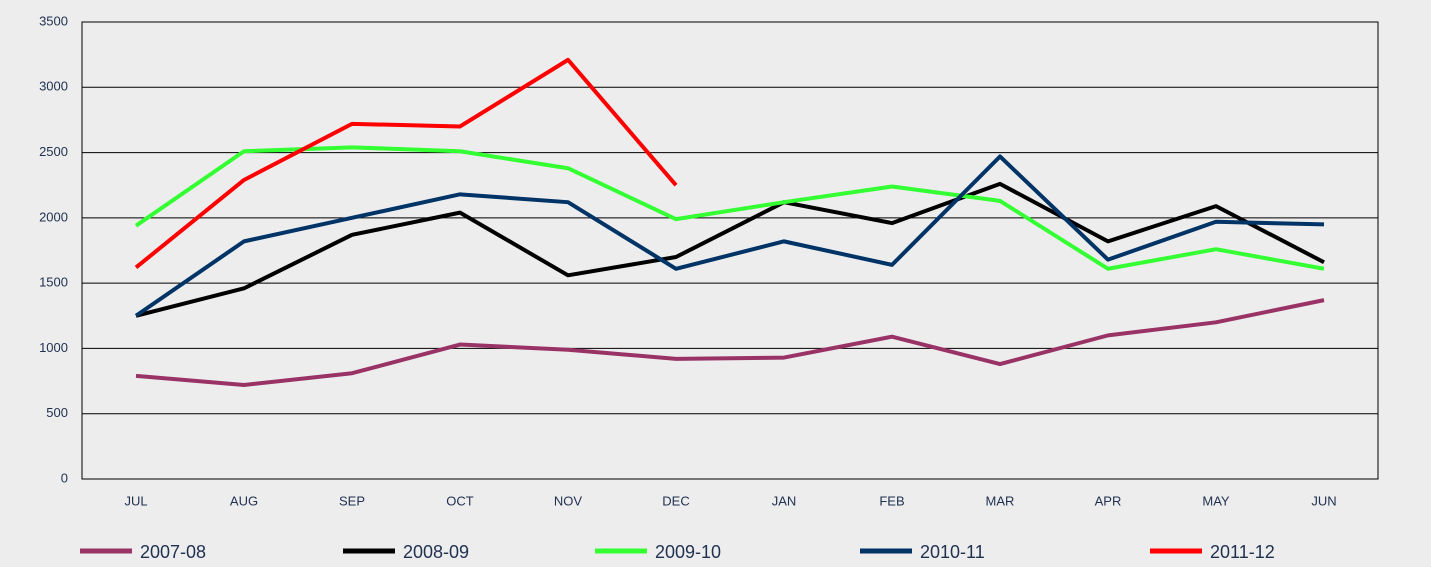  What do you see at coordinates (53, 347) in the screenshot?
I see `y-tick-label: 1000` at bounding box center [53, 347].